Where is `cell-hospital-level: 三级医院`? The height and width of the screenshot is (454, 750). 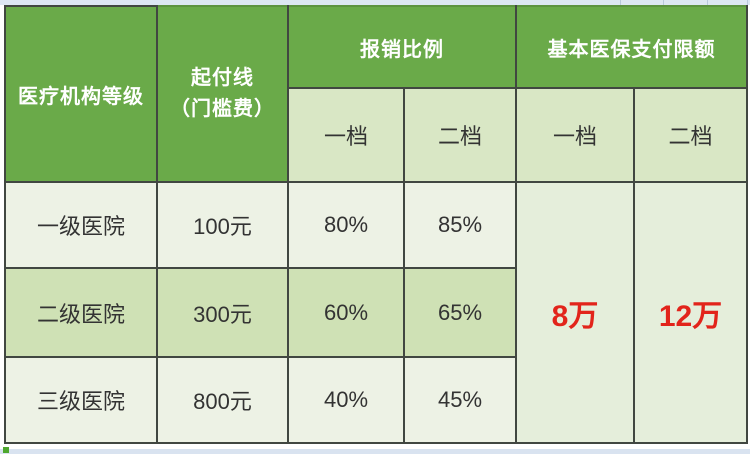 cell-hospital-level: 三级医院 is located at coordinates (81, 400).